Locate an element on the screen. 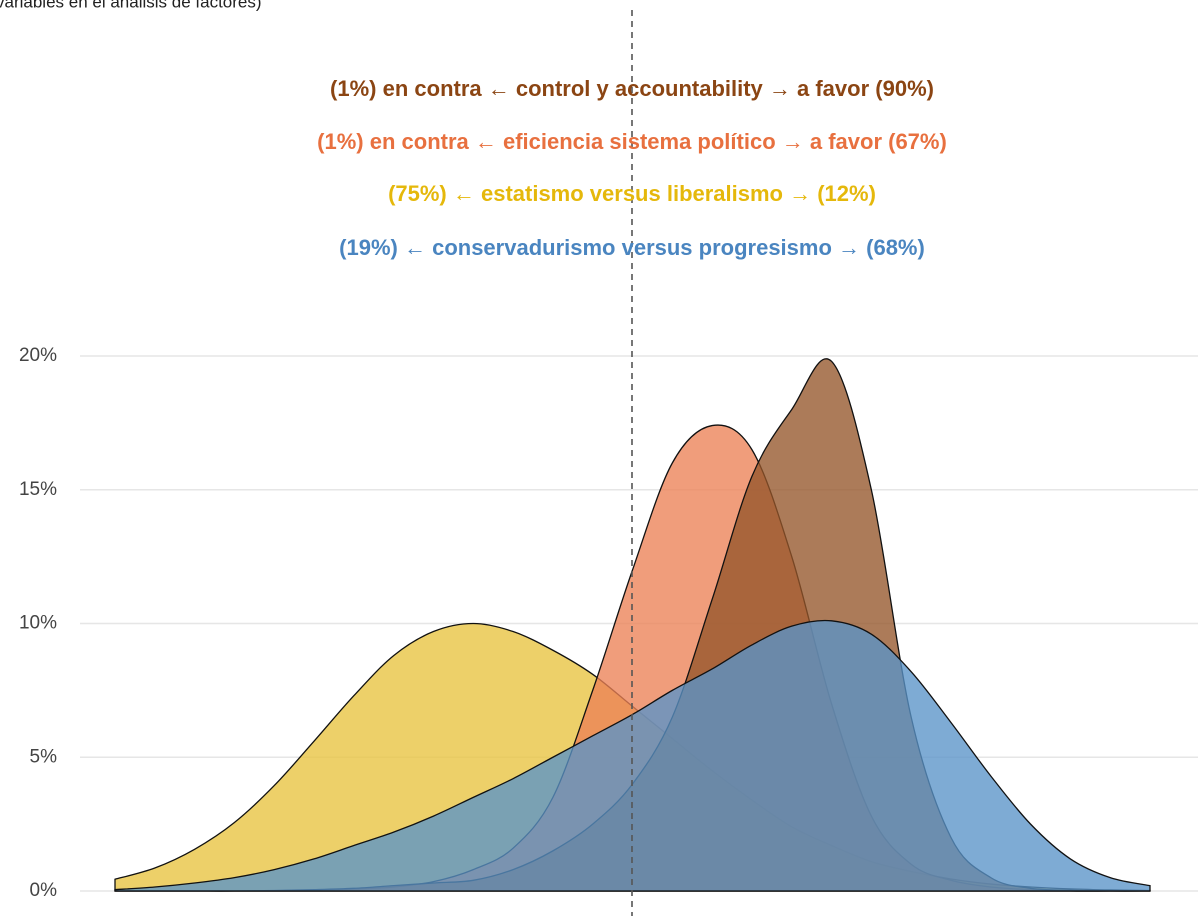 This screenshot has height=916, width=1198. y-tick-label: 10% is located at coordinates (38, 623).